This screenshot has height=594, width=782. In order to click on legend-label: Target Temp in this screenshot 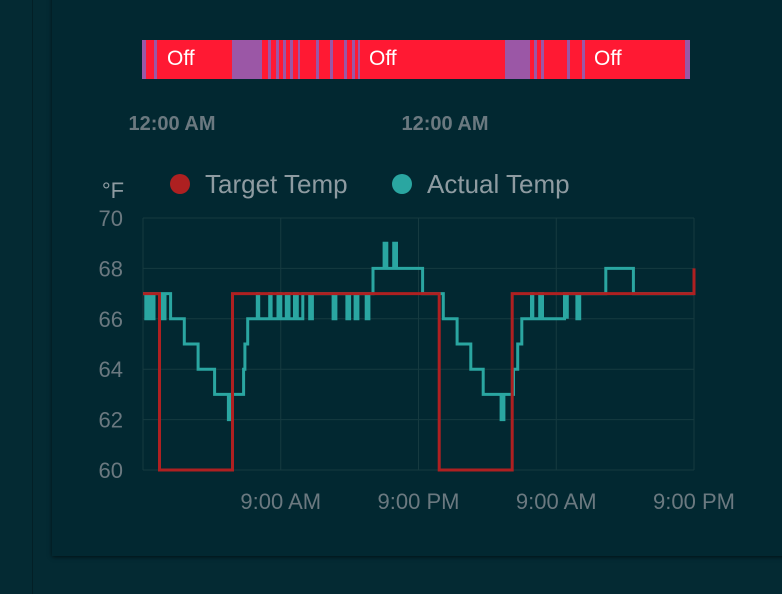, I will do `click(276, 184)`.